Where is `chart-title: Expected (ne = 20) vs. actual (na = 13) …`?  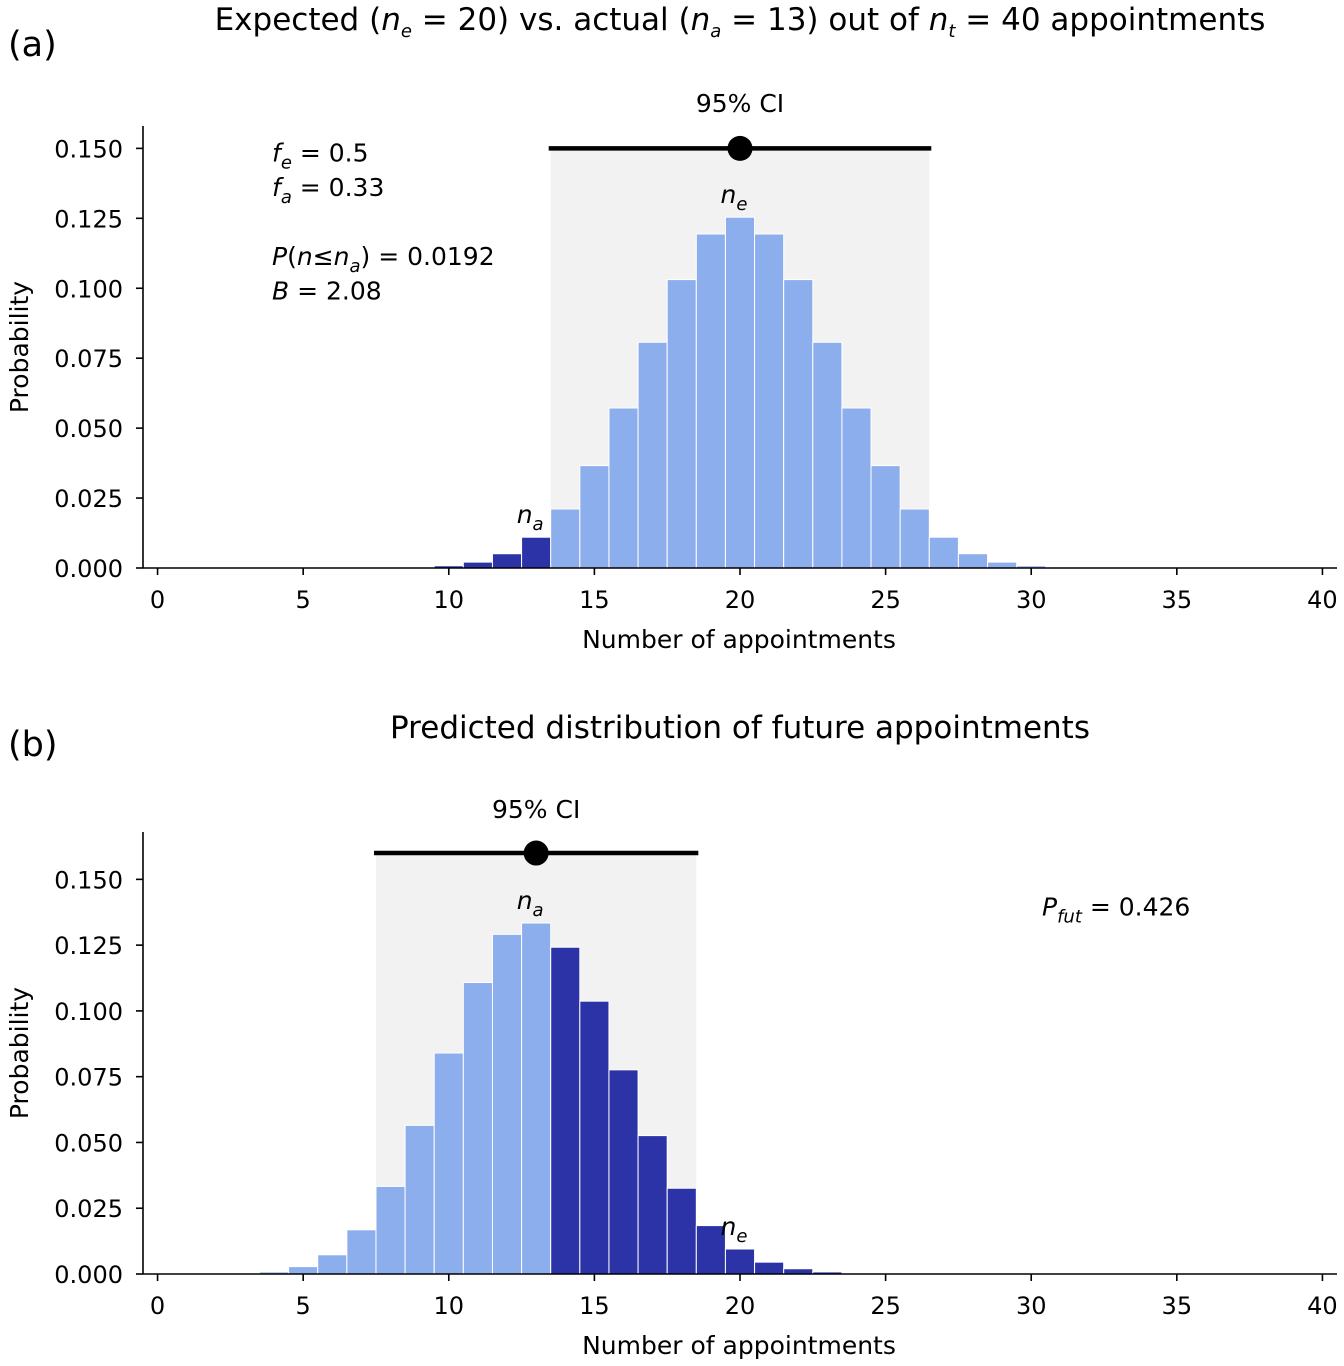 chart-title: Expected (ne = 20) vs. actual (na = 13) … is located at coordinates (740, 22).